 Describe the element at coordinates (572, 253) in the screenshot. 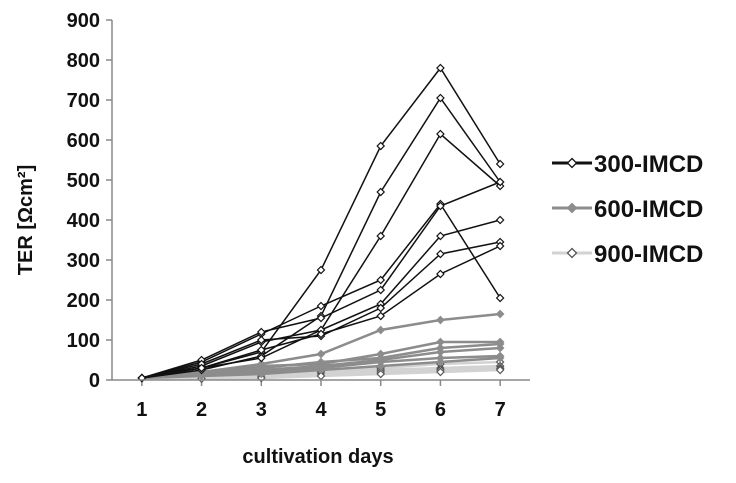

I see `legend-marker-900-imcd` at that location.